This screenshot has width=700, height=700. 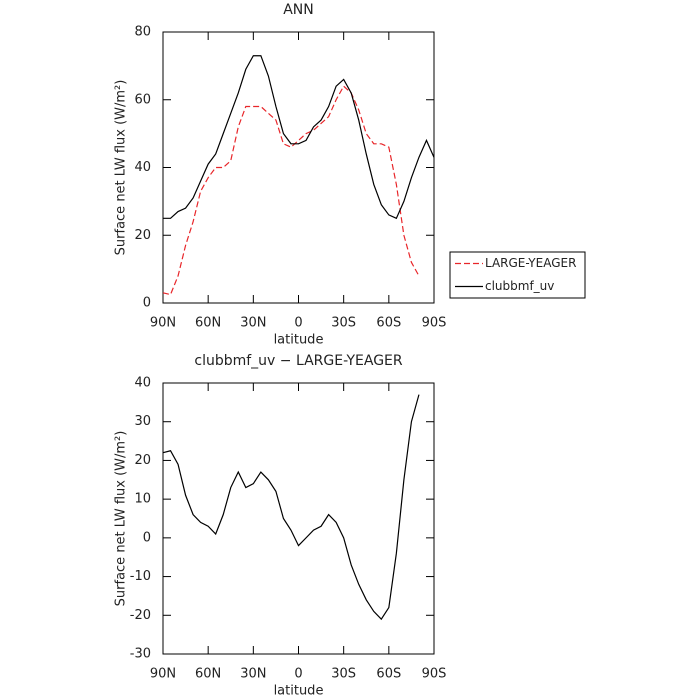 What do you see at coordinates (530, 263) in the screenshot?
I see `legend-label: LARGE-YEAGER` at bounding box center [530, 263].